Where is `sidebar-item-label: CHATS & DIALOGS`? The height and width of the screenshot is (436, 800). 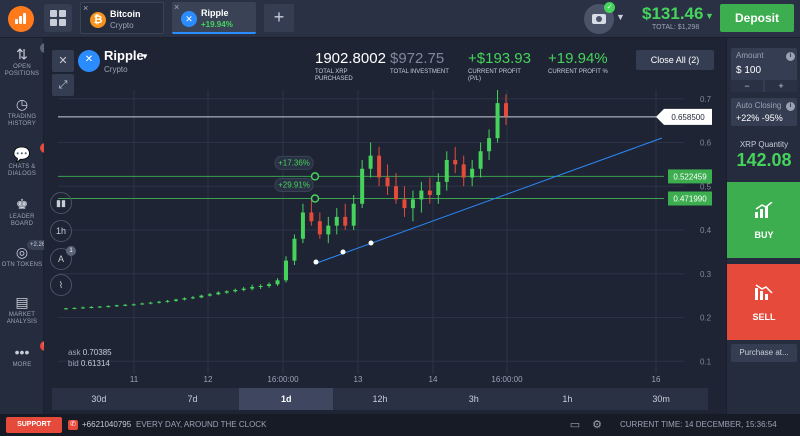 sidebar-item-label: CHATS & DIALOGS is located at coordinates (22, 170).